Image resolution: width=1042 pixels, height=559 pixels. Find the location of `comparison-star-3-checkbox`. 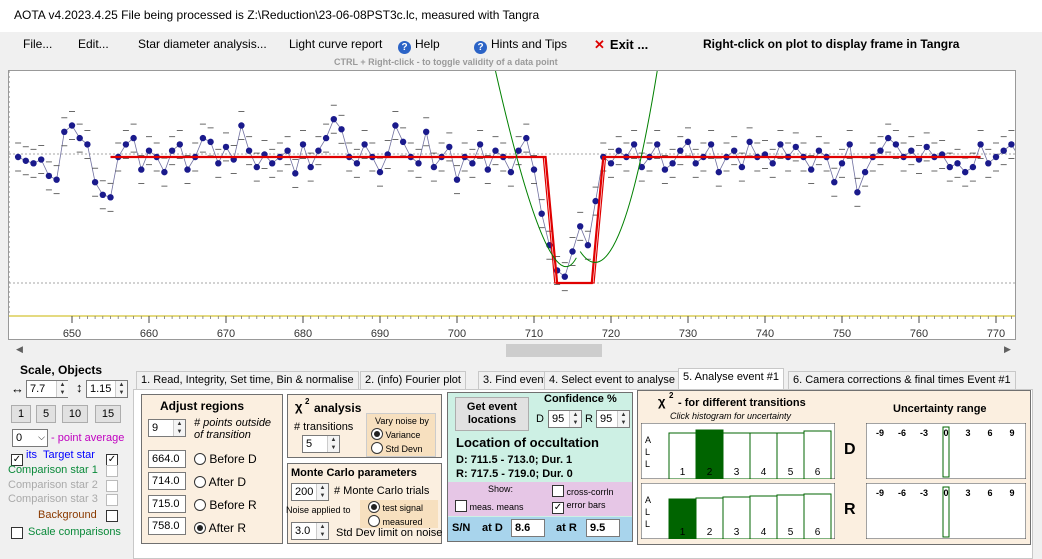

comparison-star-3-checkbox is located at coordinates (112, 500).